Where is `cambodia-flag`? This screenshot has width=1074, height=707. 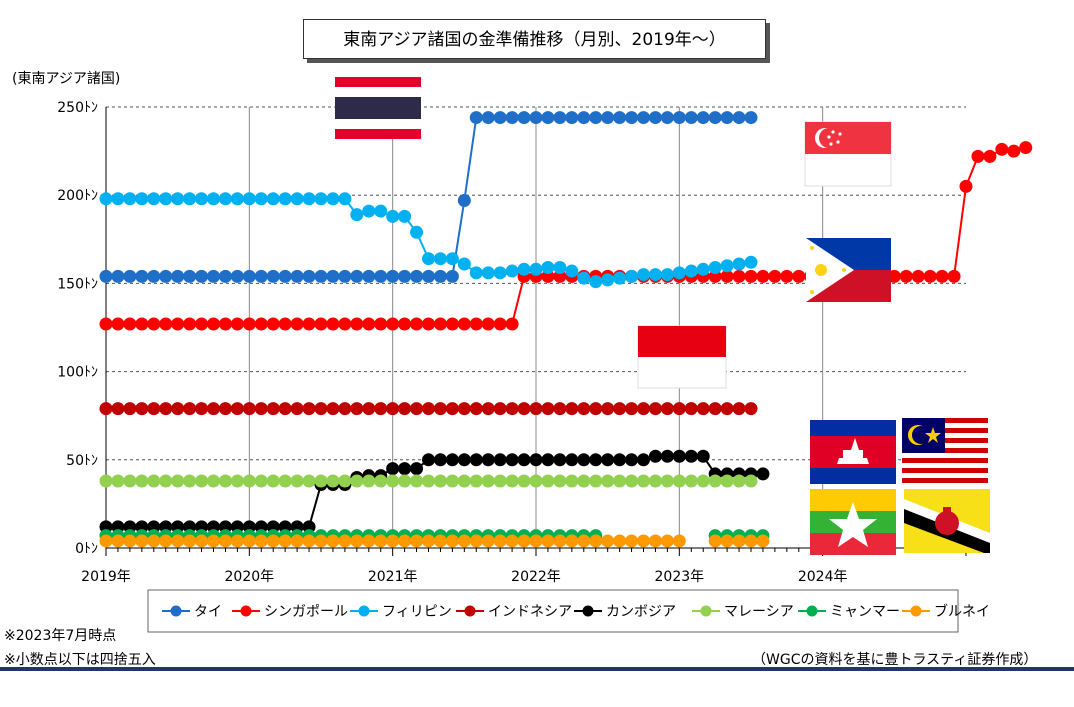
cambodia-flag is located at coordinates (853, 452).